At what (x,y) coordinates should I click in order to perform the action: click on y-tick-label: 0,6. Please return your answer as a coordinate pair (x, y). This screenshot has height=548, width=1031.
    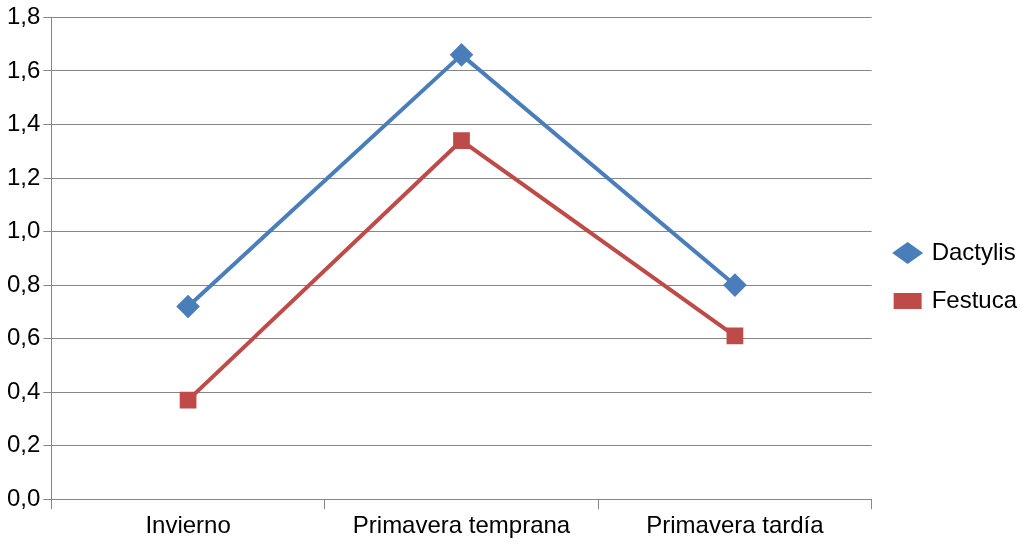
    Looking at the image, I should click on (23, 337).